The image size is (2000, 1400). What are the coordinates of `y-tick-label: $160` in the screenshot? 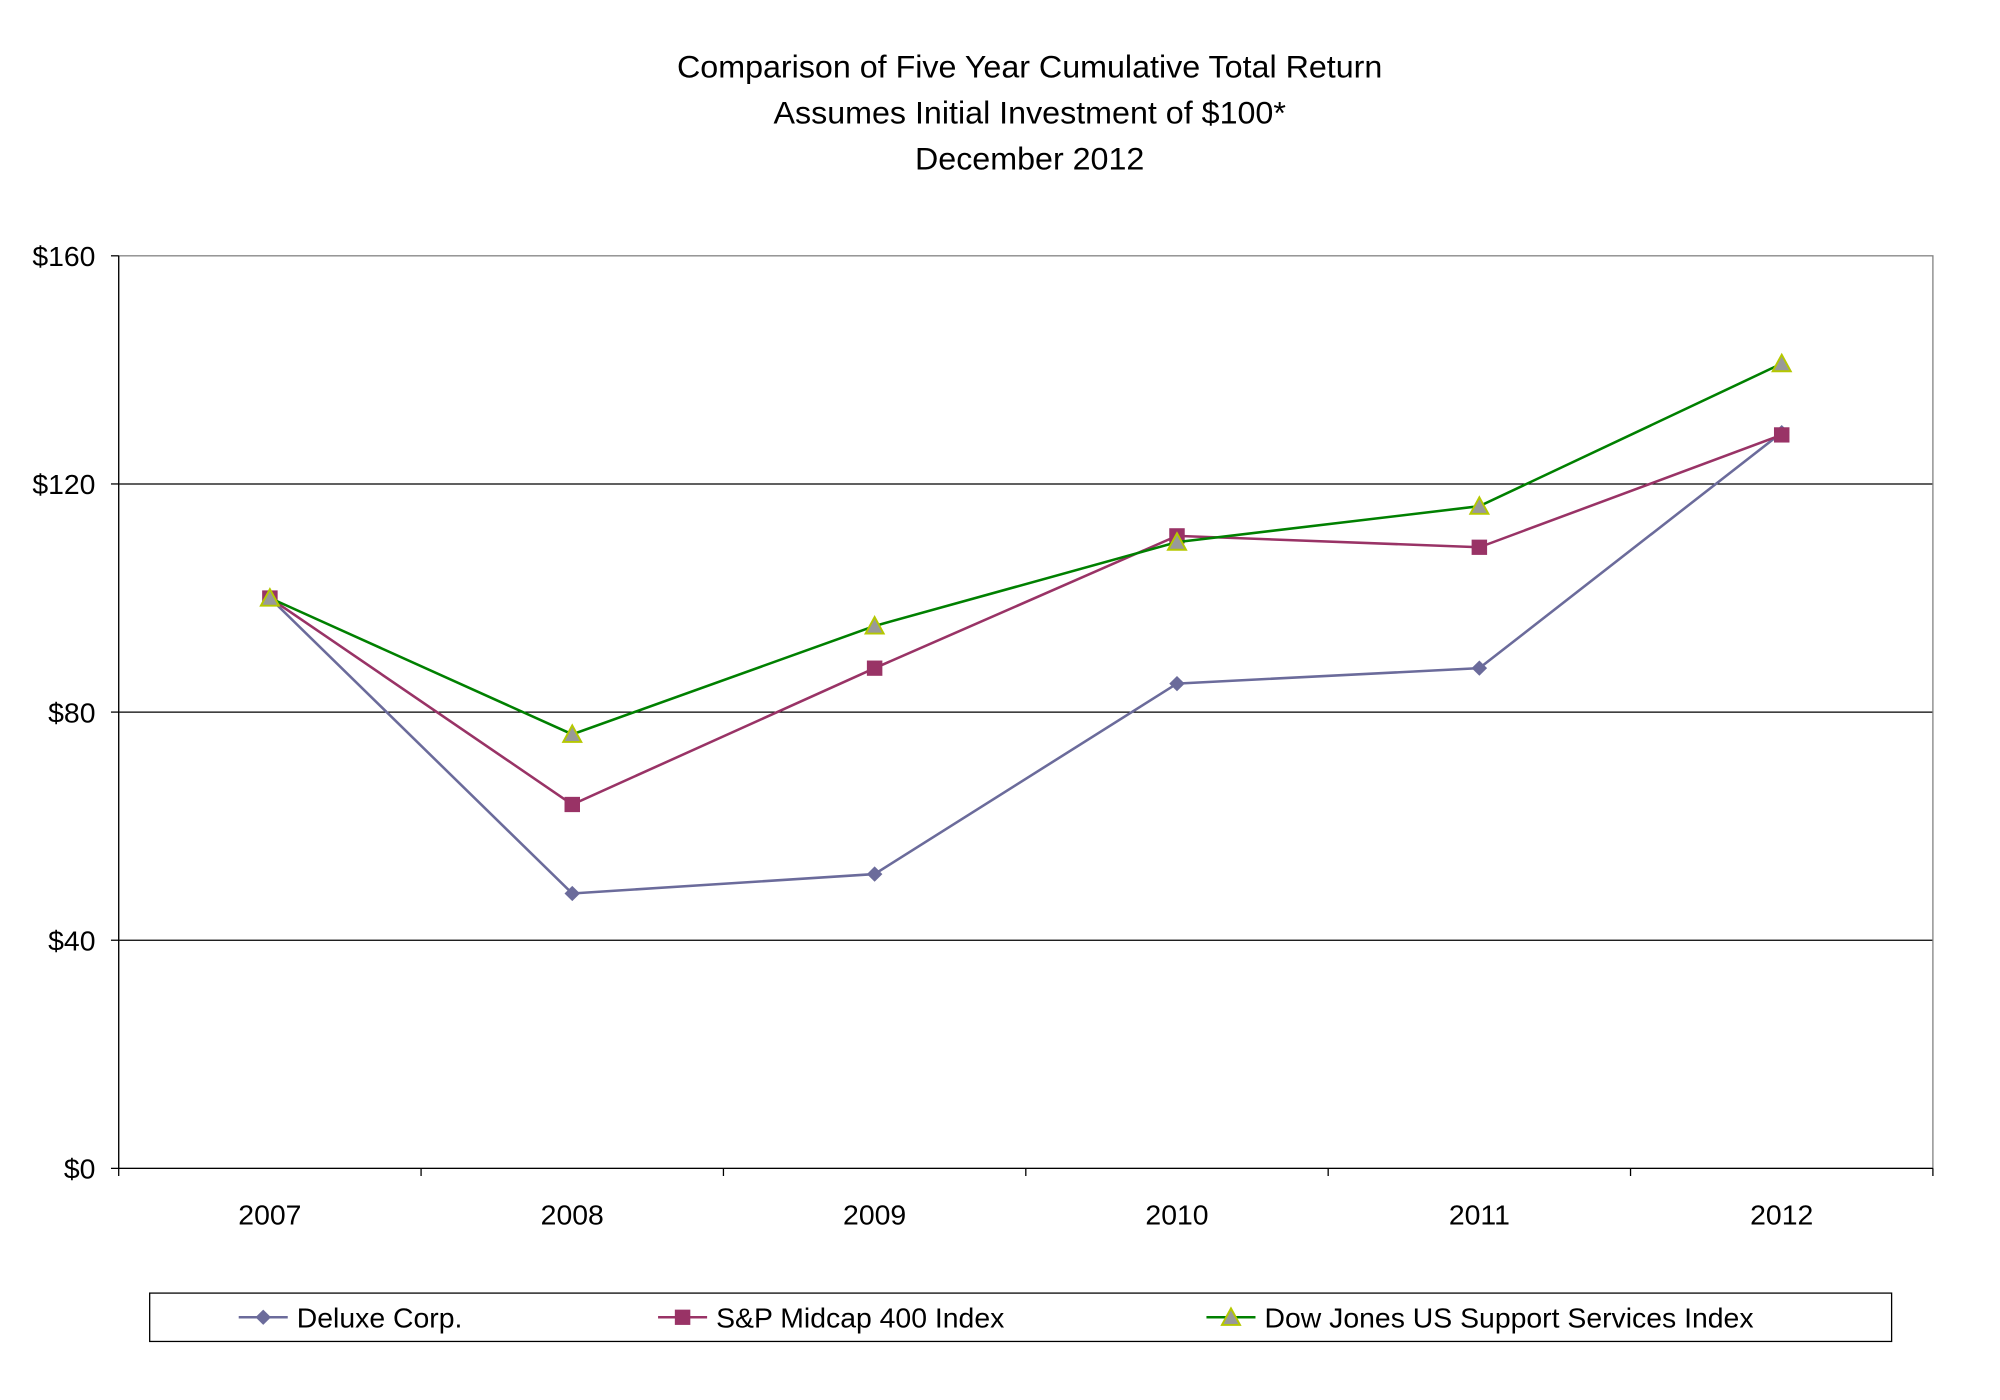 It's located at (63, 256).